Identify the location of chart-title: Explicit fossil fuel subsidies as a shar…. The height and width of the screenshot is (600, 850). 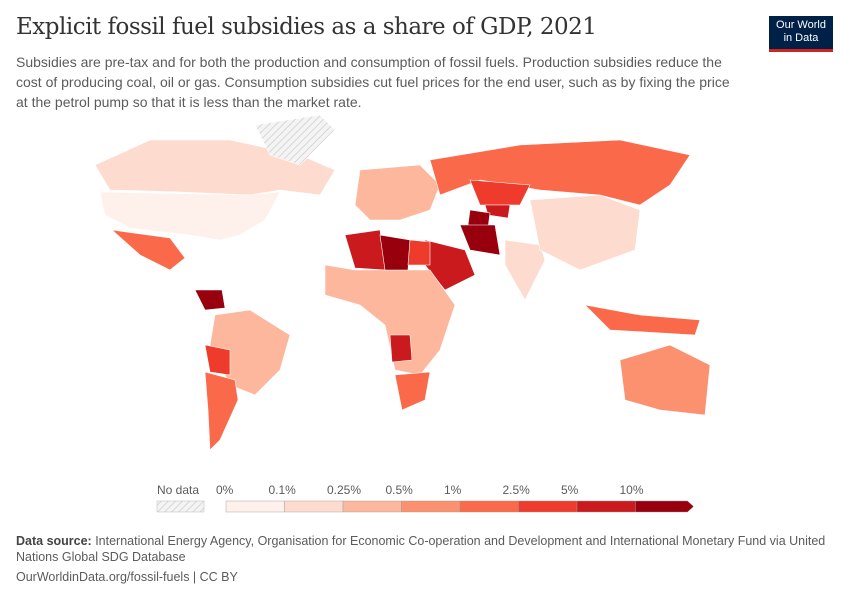
(306, 27).